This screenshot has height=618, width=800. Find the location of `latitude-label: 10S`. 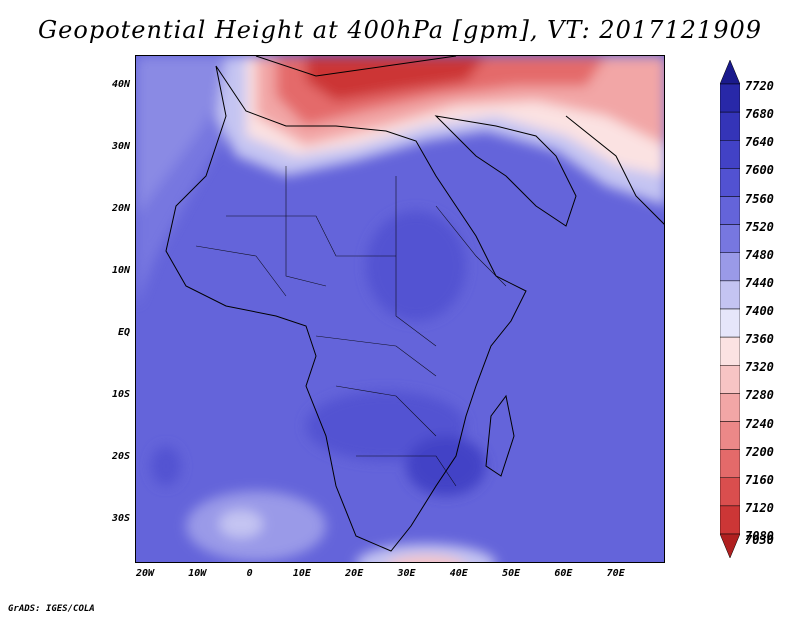

latitude-label: 10S is located at coordinates (120, 394).